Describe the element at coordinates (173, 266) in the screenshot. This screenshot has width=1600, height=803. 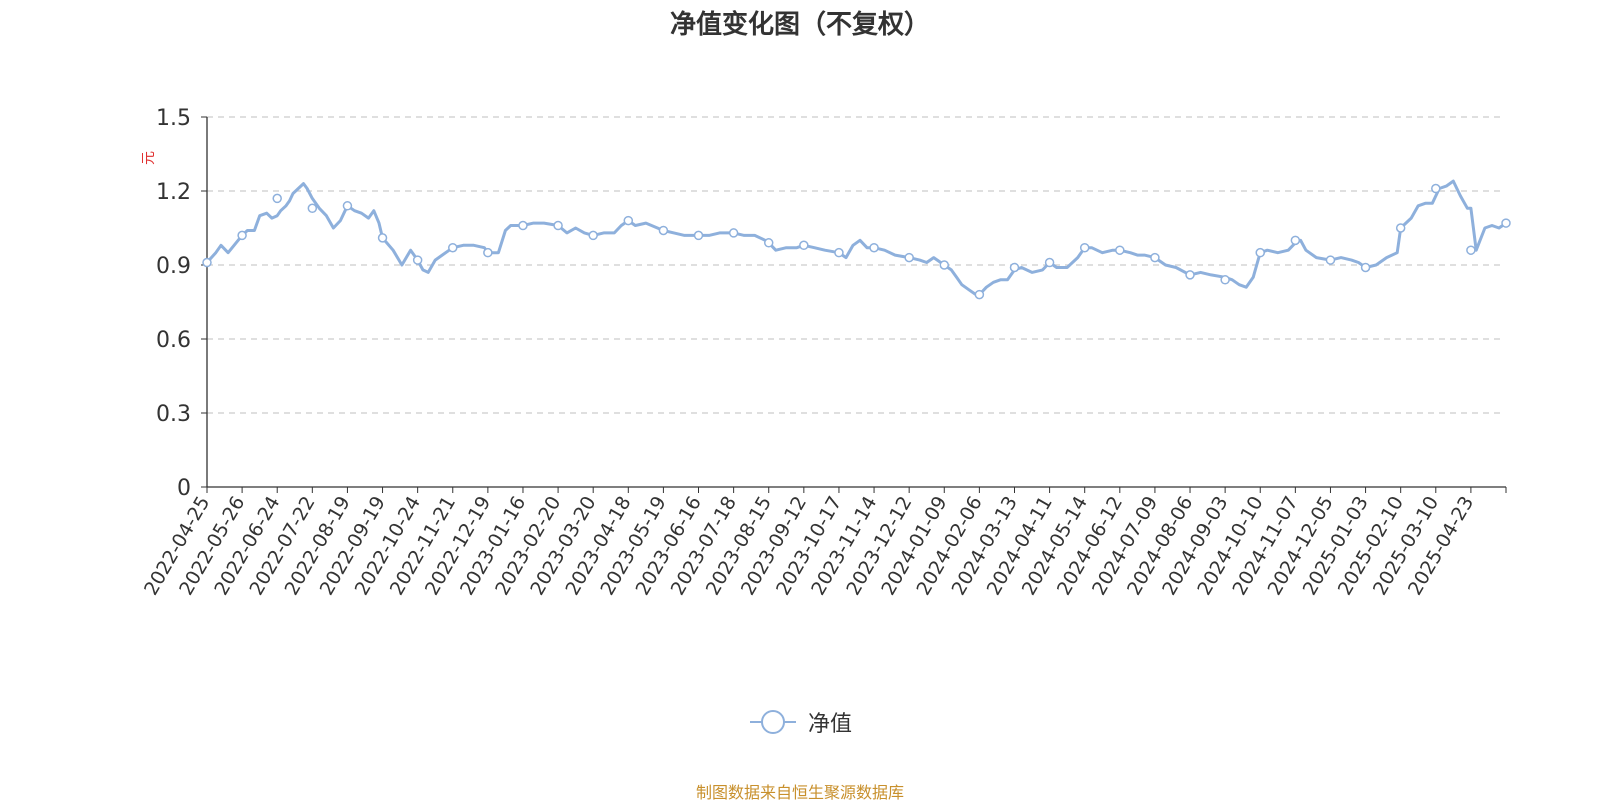
I see `y-tick-label-3: 0.9` at that location.